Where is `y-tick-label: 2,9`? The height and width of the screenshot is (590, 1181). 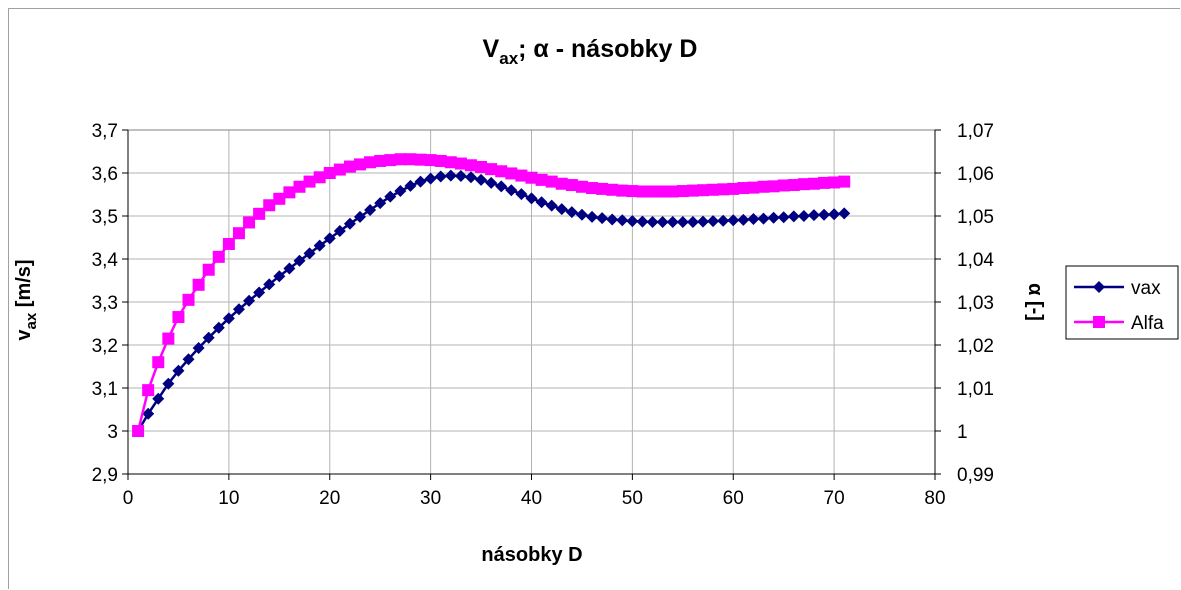
y-tick-label: 2,9 is located at coordinates (105, 475).